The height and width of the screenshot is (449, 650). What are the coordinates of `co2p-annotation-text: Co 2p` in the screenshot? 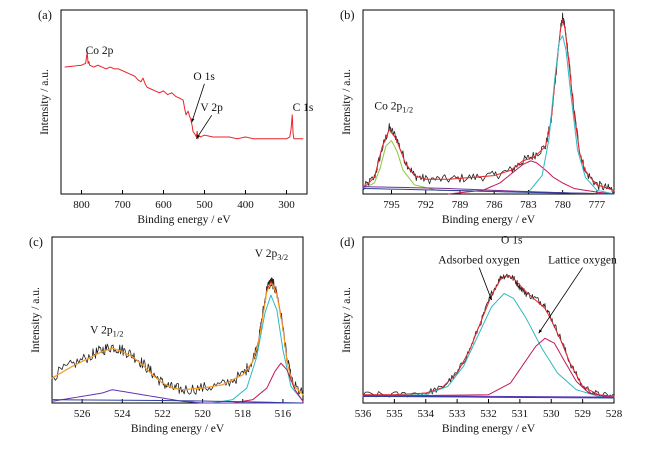 It's located at (388, 106).